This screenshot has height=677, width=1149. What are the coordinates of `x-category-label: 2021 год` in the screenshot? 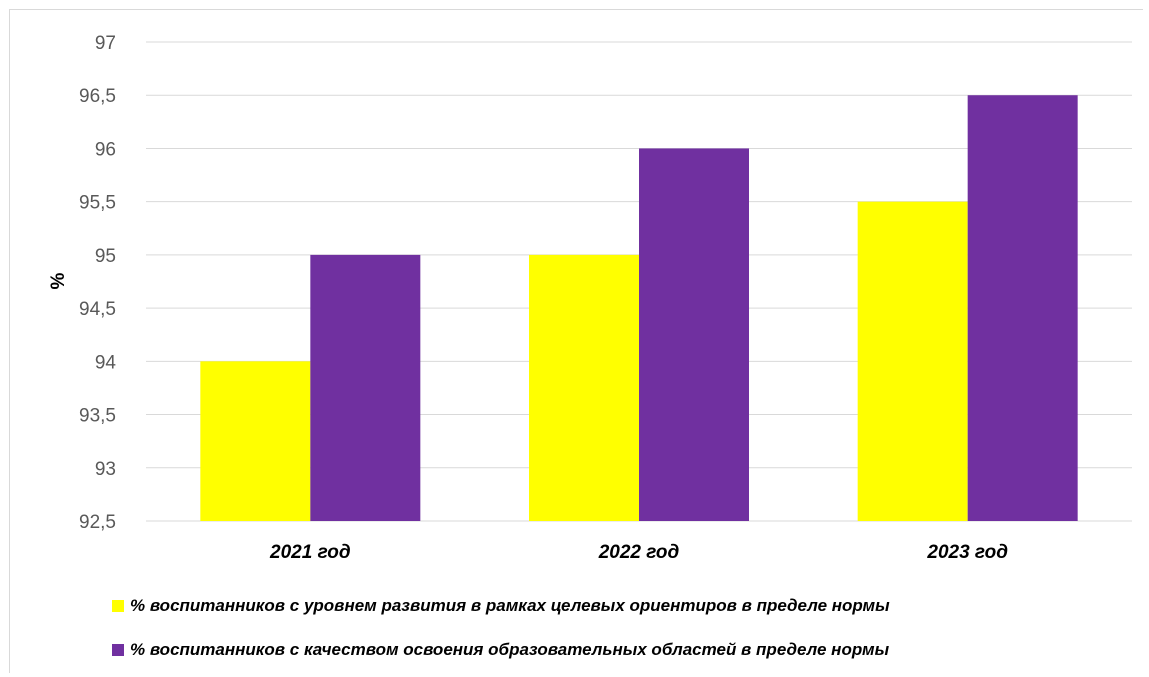 It's located at (310, 552).